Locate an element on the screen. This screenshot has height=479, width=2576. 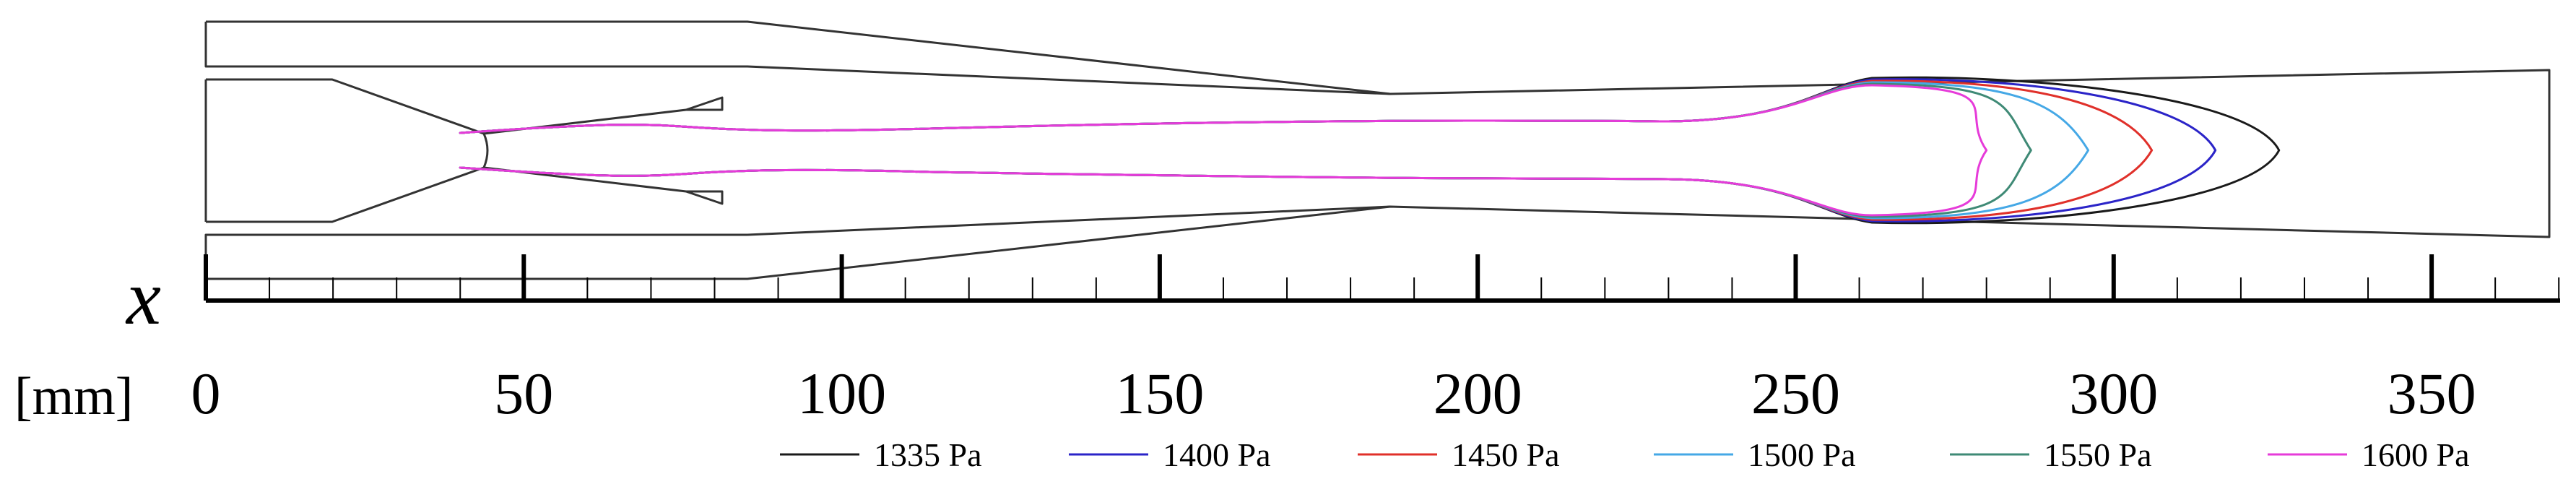
tick-label: 150 is located at coordinates (1159, 394).